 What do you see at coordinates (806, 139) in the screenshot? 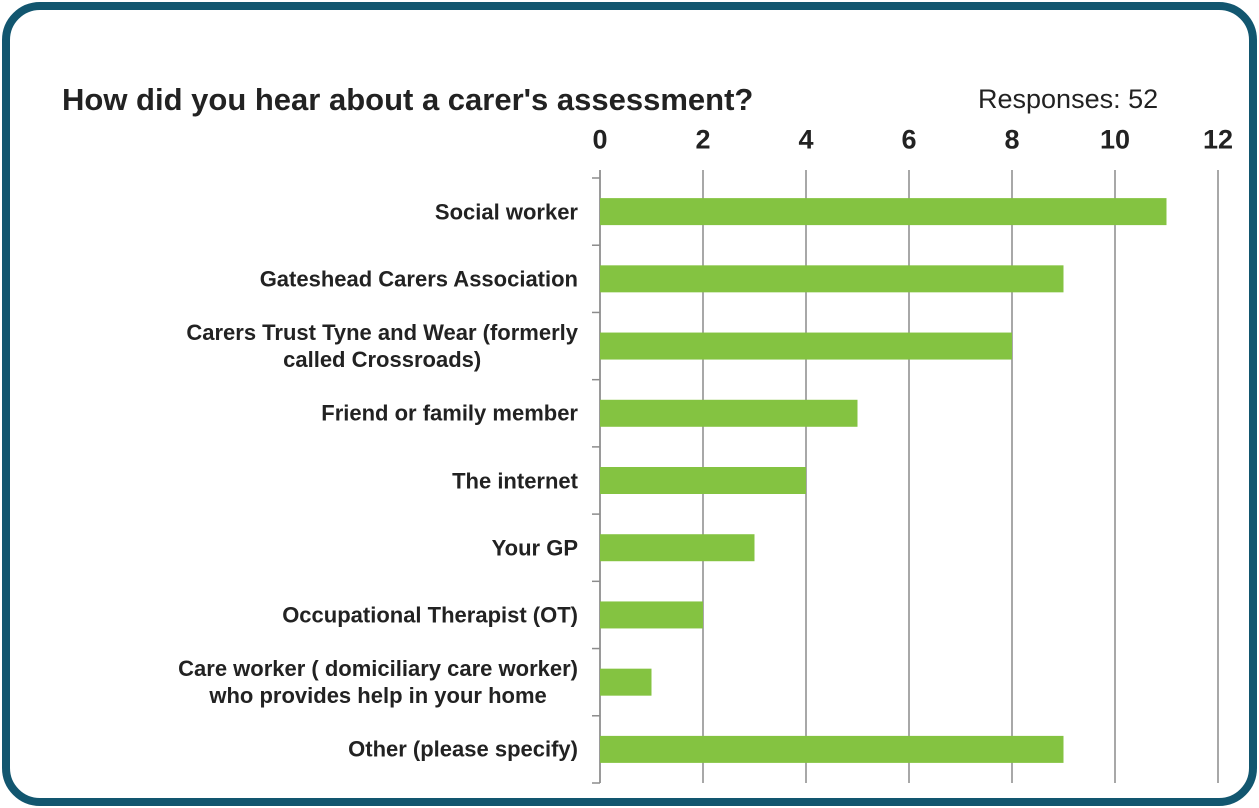
I see `x-tick-label: 4` at bounding box center [806, 139].